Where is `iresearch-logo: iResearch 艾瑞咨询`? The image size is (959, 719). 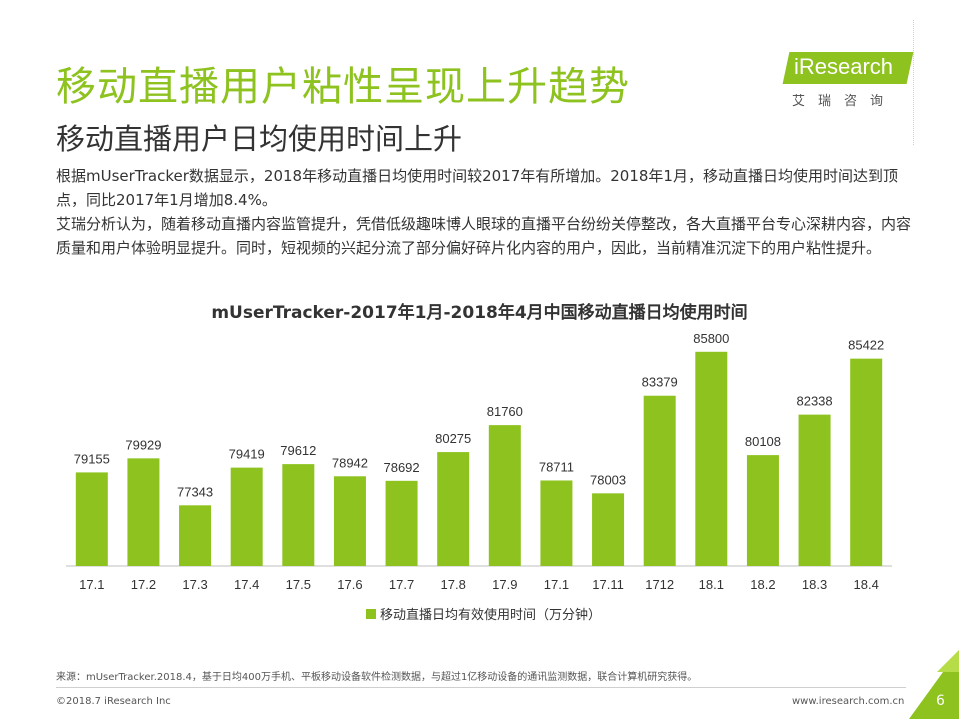 iresearch-logo: iResearch 艾瑞咨询 is located at coordinates (849, 81).